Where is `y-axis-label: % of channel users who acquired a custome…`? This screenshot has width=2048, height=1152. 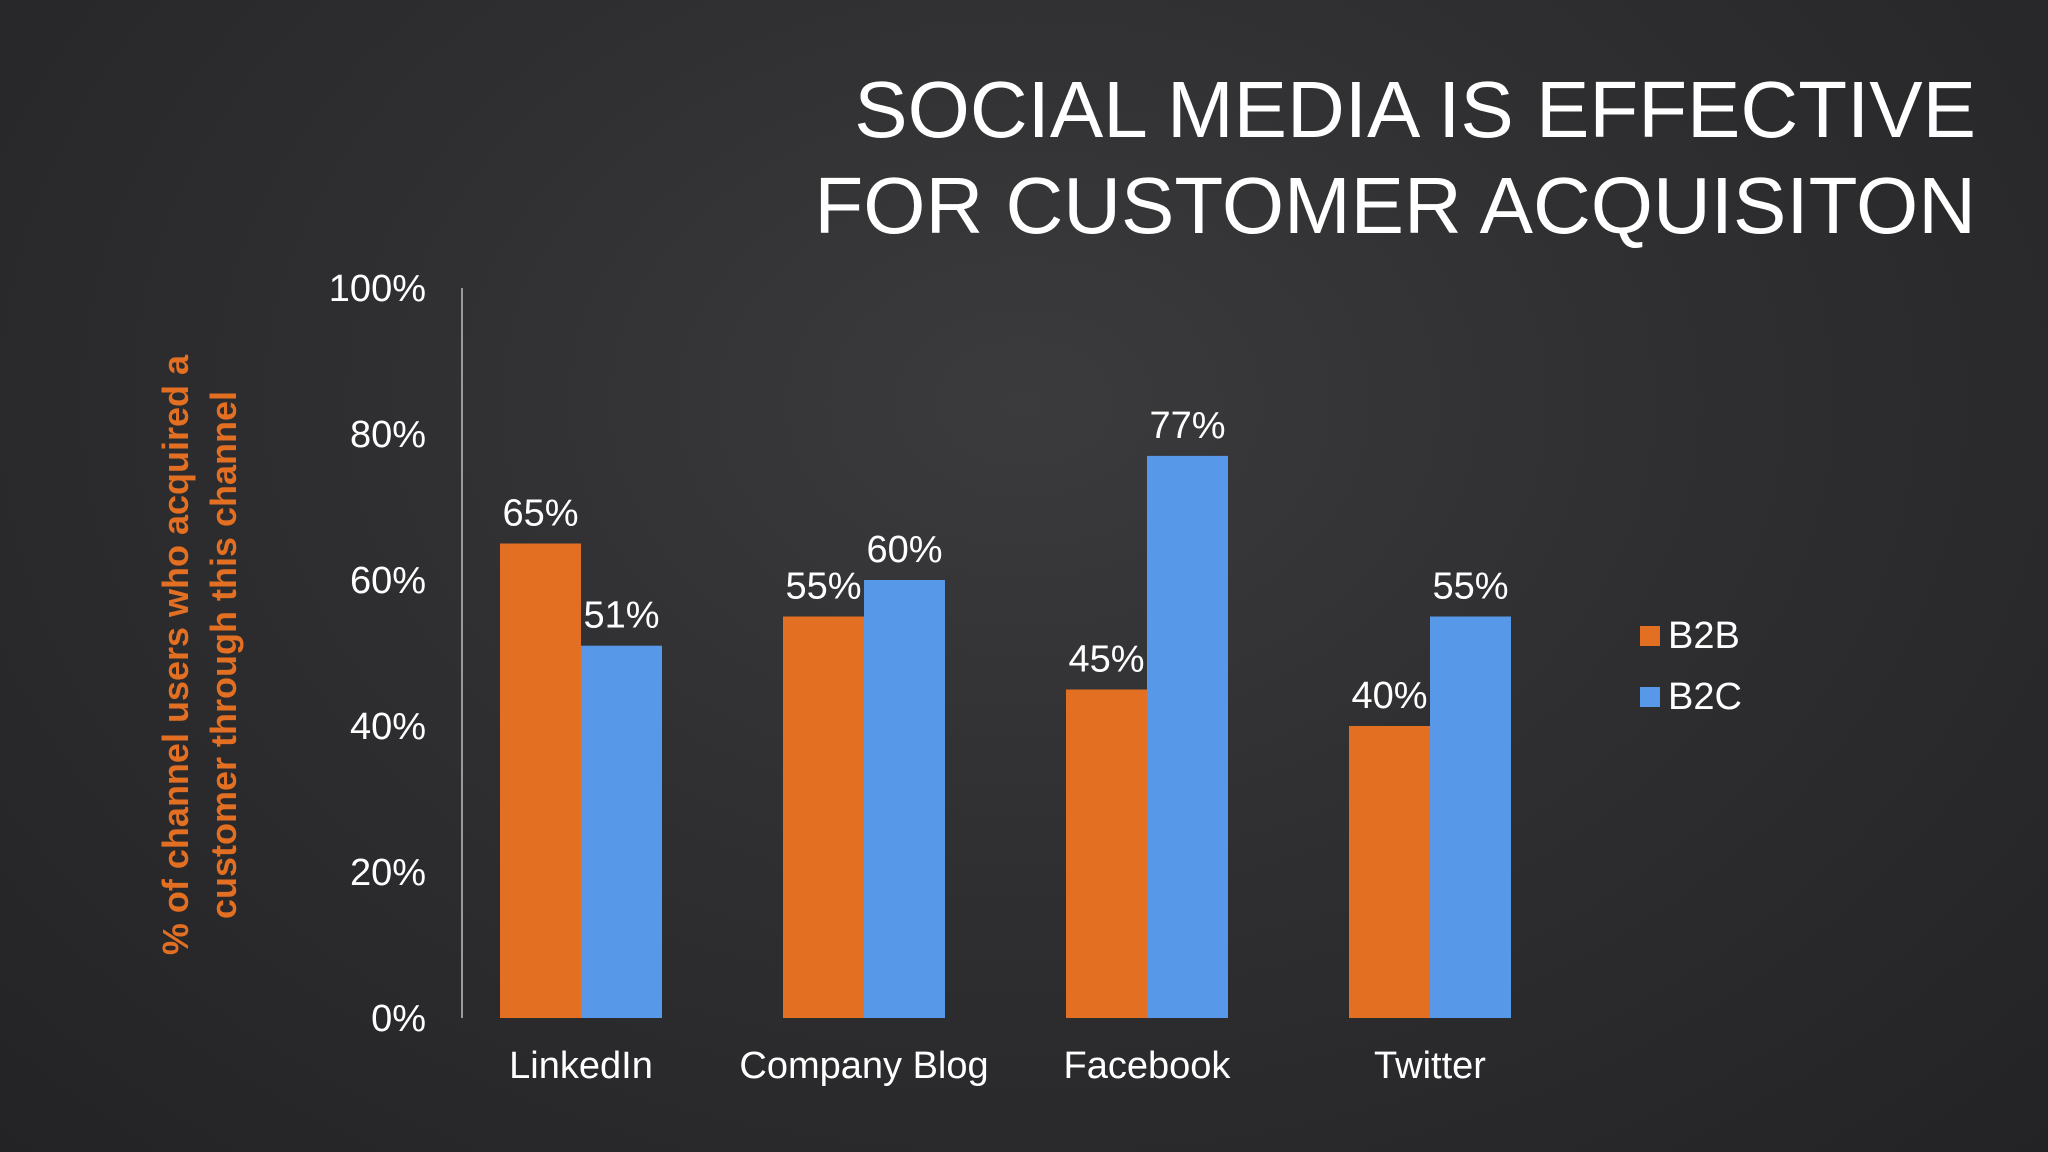 y-axis-label: % of channel users who acquired a custome… is located at coordinates (199, 654).